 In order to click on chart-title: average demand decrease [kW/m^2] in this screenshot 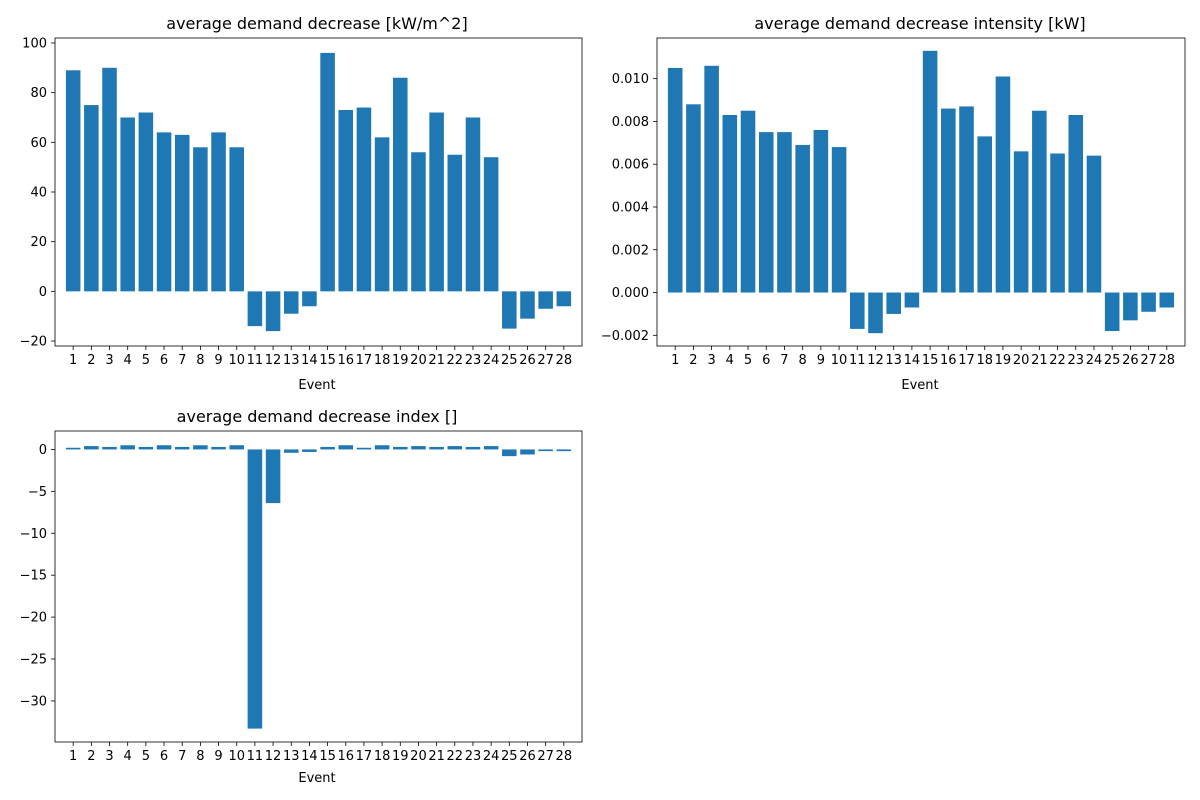, I will do `click(316, 23)`.